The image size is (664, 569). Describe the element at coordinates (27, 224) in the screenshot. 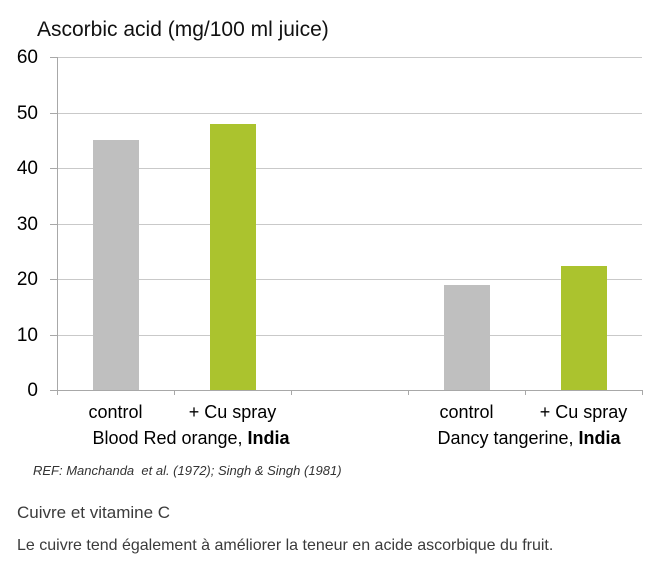

I see `y-tick-label: 30` at that location.